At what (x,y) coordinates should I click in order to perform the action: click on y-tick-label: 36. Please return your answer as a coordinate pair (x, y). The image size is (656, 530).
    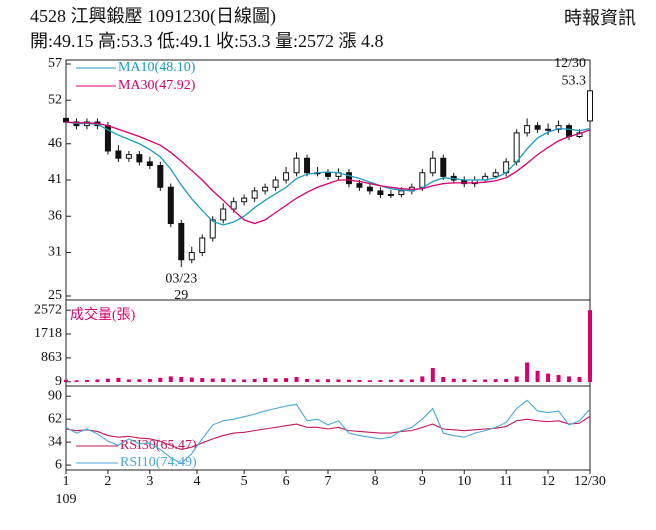
    Looking at the image, I should click on (55, 215).